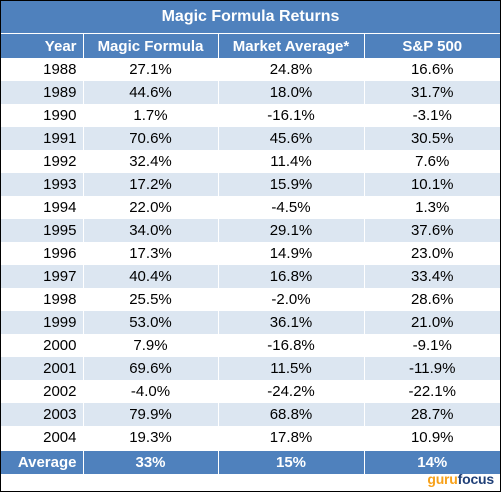 This screenshot has width=501, height=492. What do you see at coordinates (42, 184) in the screenshot?
I see `cell-year: 1993` at bounding box center [42, 184].